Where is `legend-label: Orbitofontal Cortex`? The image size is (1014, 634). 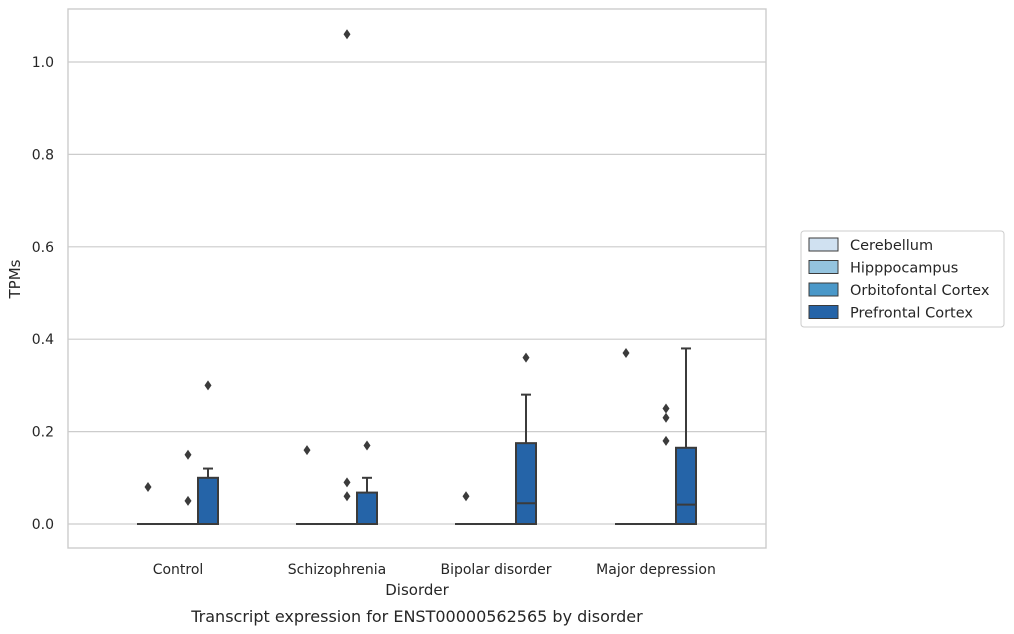
legend-label: Orbitofontal Cortex is located at coordinates (920, 291).